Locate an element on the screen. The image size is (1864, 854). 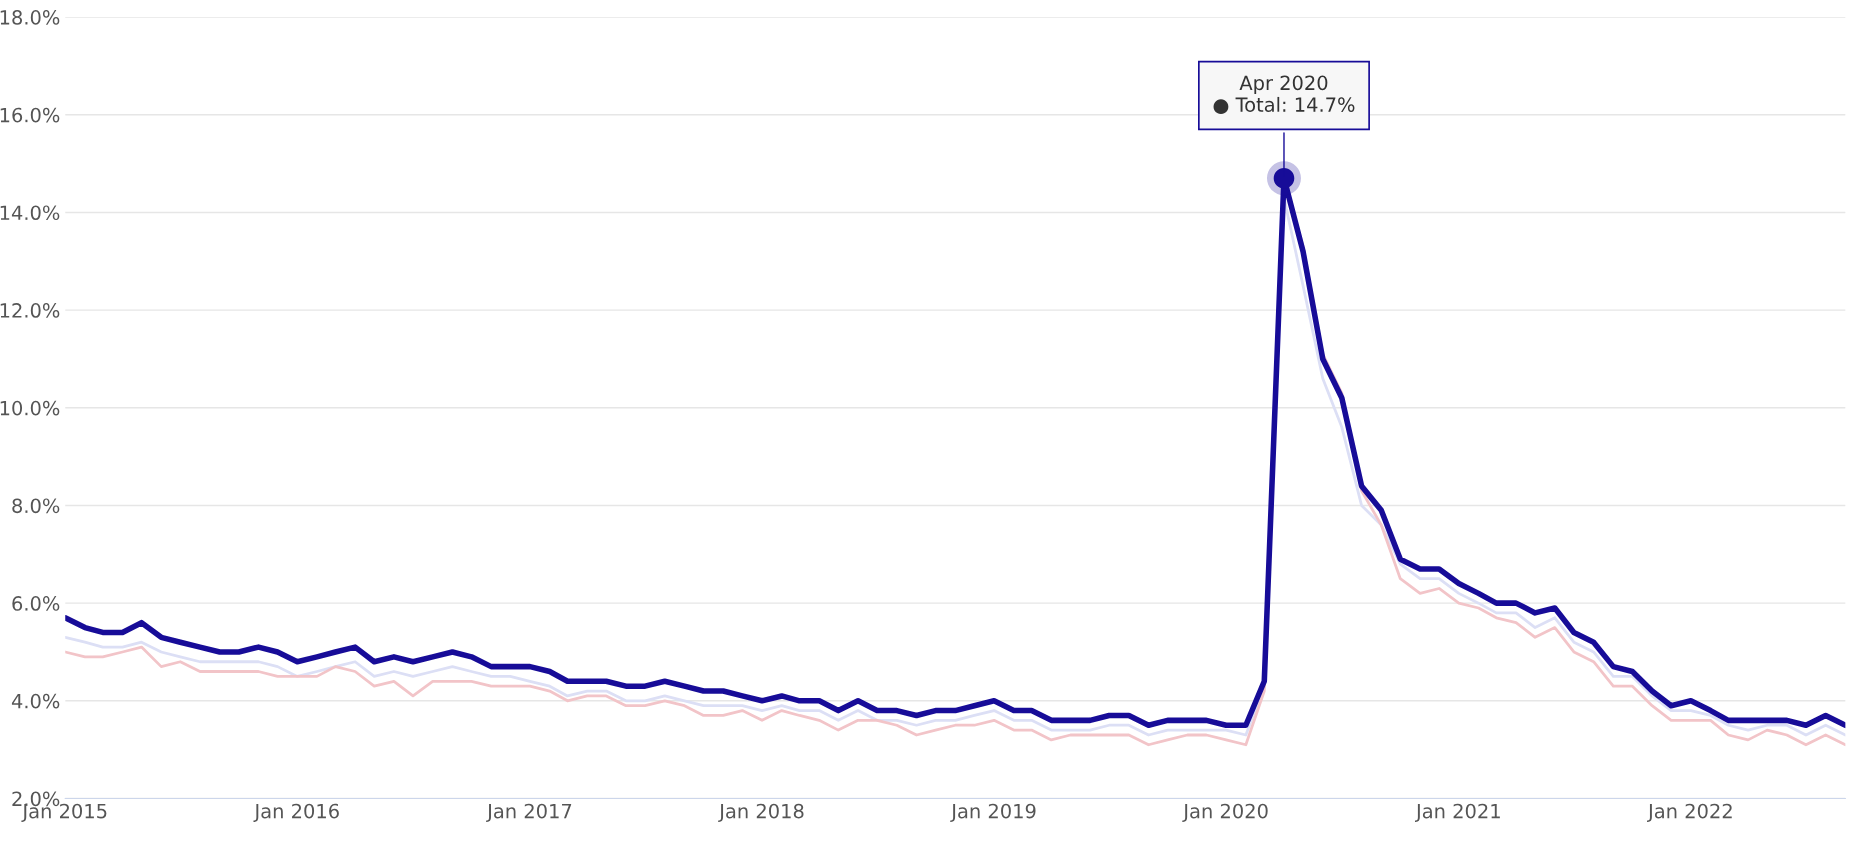
y-tick-label: 12.0% is located at coordinates (30, 310).